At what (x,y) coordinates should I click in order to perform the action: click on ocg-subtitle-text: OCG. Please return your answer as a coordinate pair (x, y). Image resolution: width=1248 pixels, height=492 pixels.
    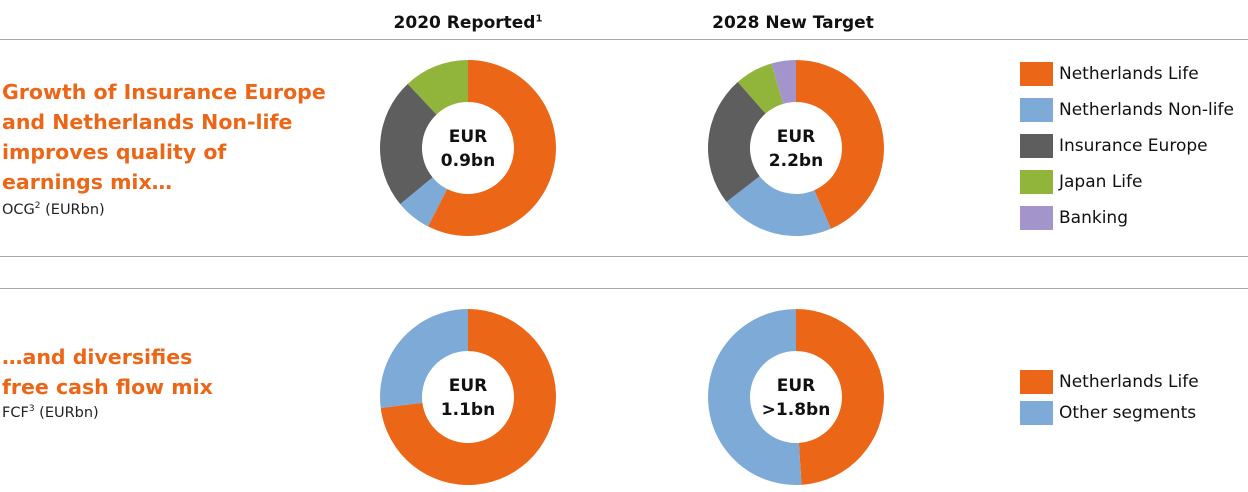
    Looking at the image, I should click on (18, 209).